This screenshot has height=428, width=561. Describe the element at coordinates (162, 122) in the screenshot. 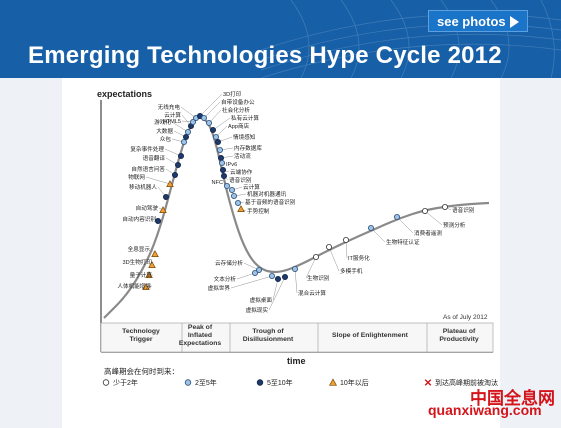

I see `technology-label: 游戏化` at that location.